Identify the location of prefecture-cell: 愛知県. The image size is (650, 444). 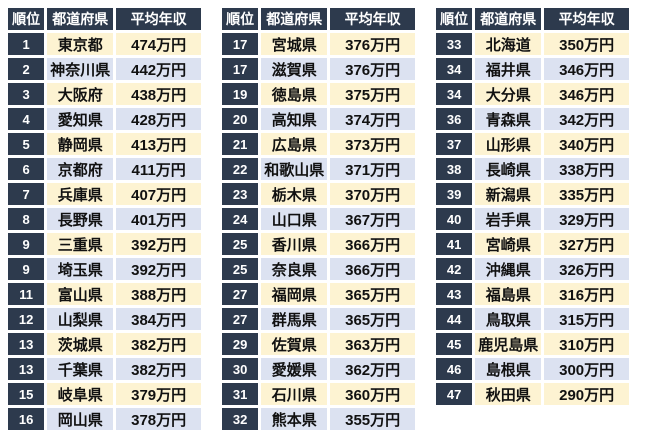
(80, 119).